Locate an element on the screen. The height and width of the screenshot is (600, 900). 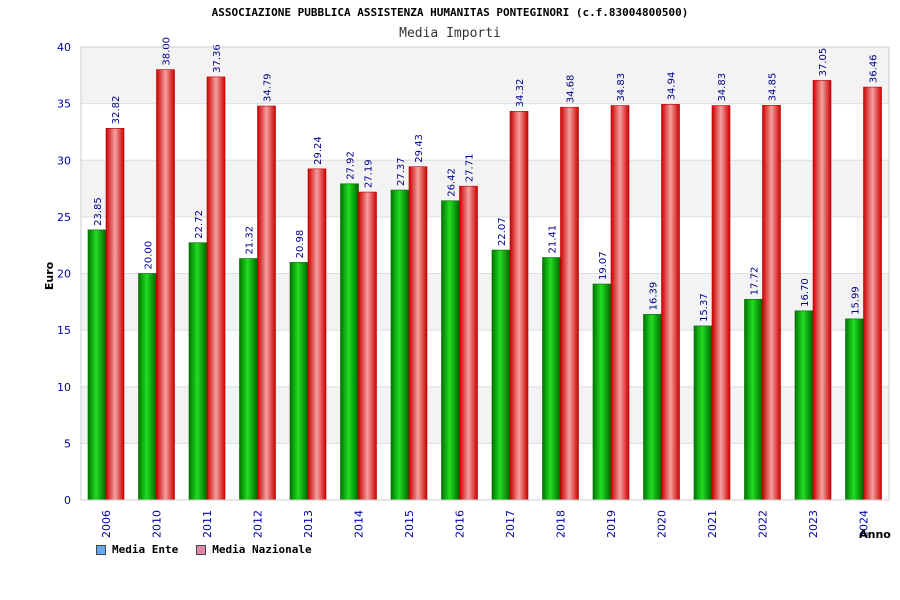
legend-swatch-media-nazionale is located at coordinates (201, 549).